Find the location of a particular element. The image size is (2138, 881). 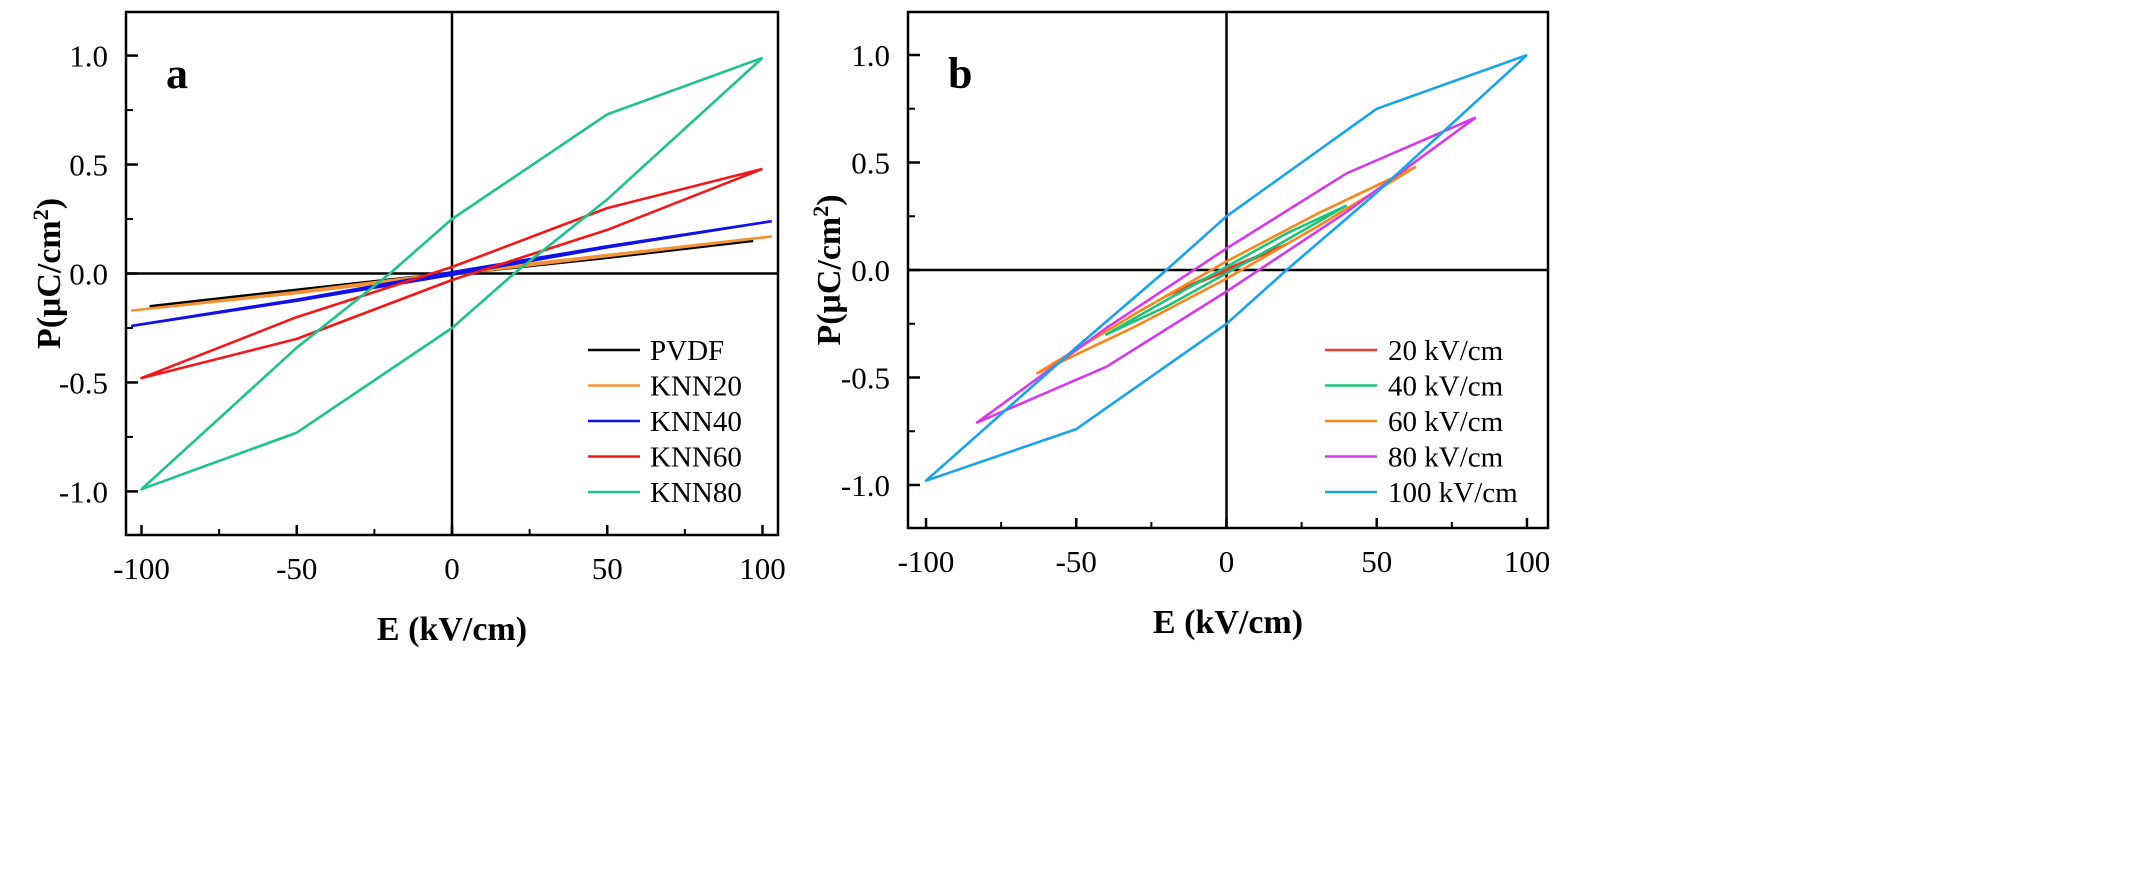

legend-label: 60 kV/cm is located at coordinates (1446, 422).